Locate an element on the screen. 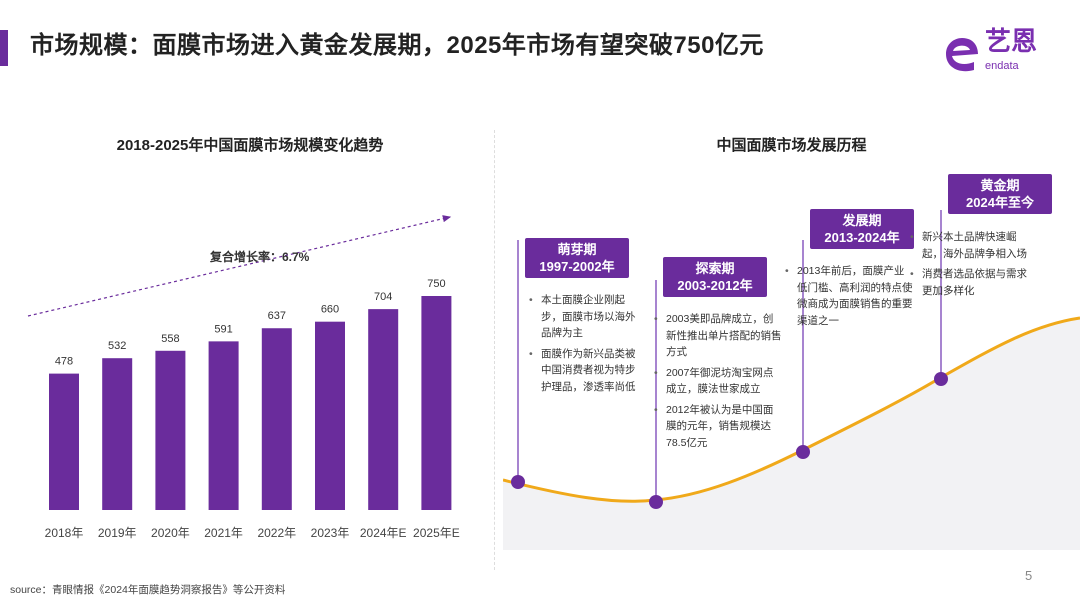 This screenshot has height=607, width=1080. x-tick-label: 2018年 is located at coordinates (64, 533).